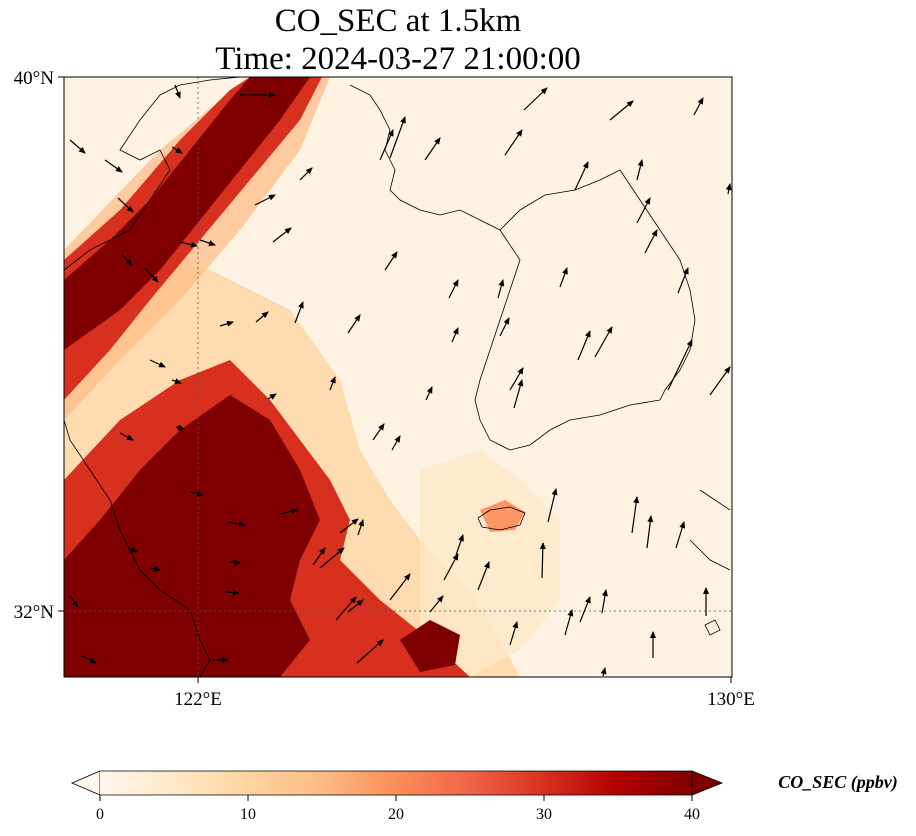  What do you see at coordinates (85, 783) in the screenshot?
I see `colorbar-extend-min` at bounding box center [85, 783].